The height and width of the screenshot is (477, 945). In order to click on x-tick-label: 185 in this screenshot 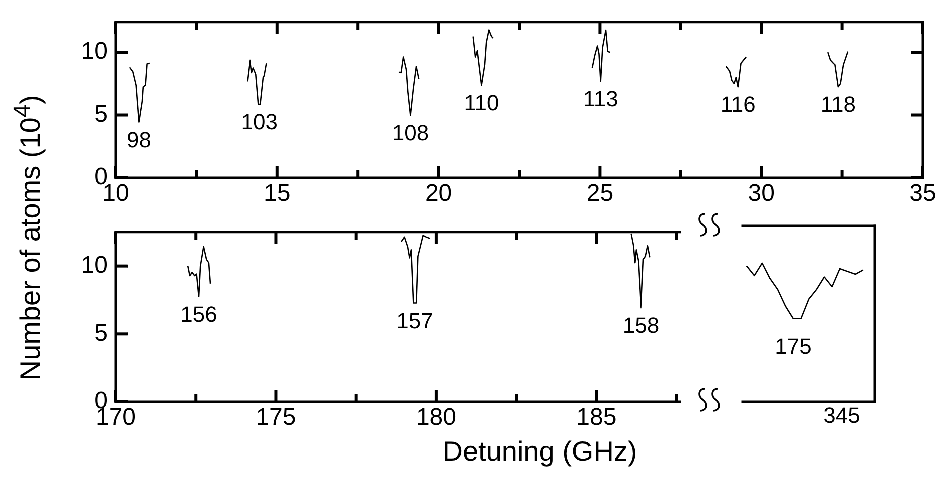, I will do `click(596, 418)`.